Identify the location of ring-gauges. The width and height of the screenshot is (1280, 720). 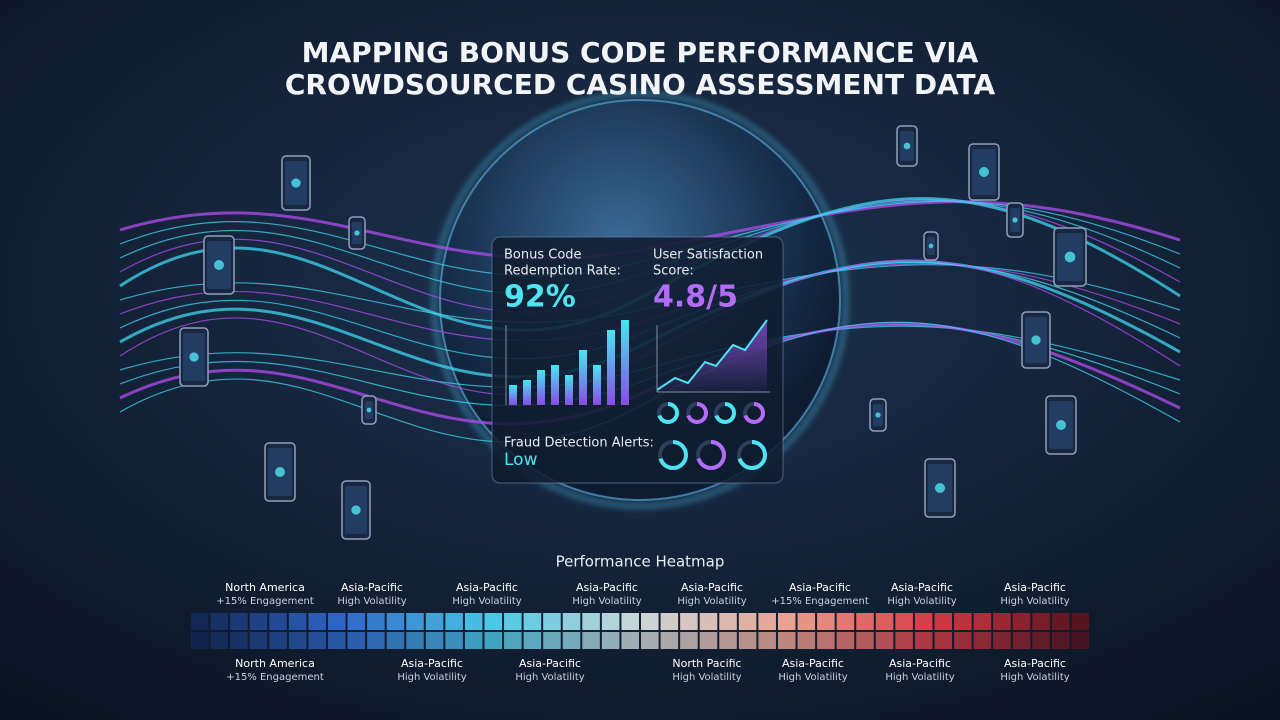
(712, 436).